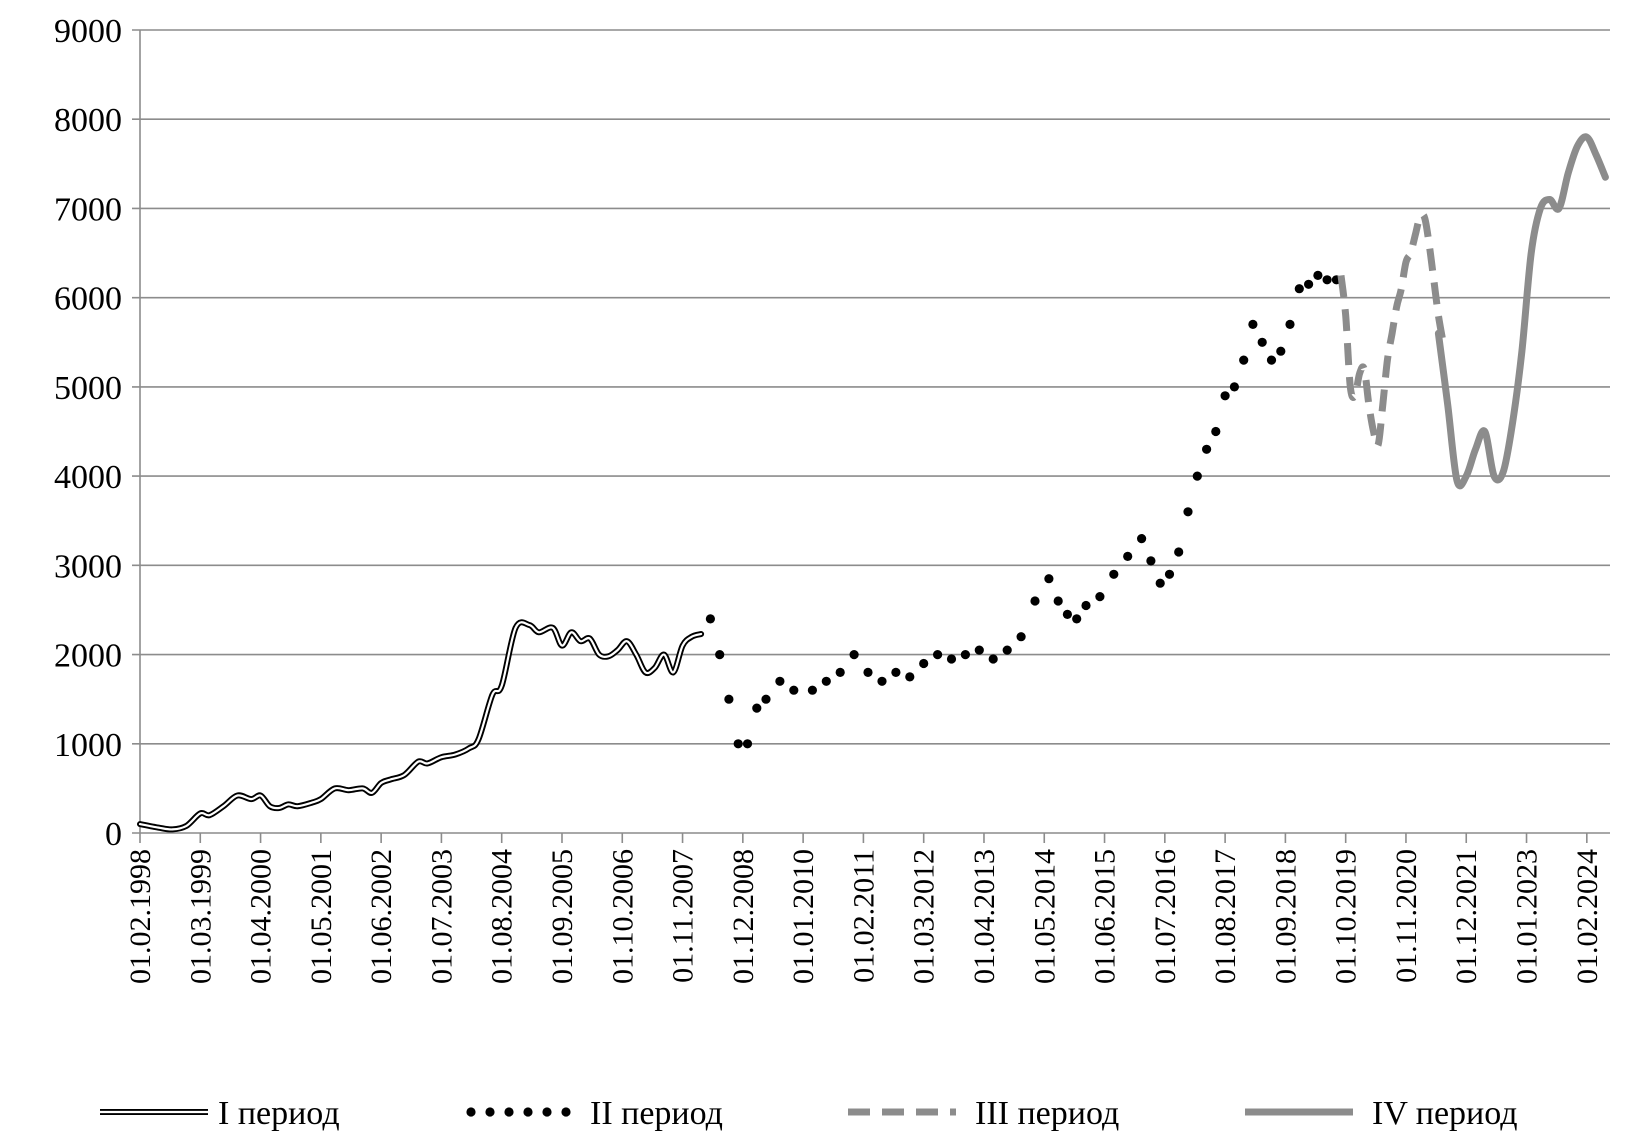 The width and height of the screenshot is (1647, 1140). What do you see at coordinates (279, 1113) in the screenshot?
I see `legend-label: I период` at bounding box center [279, 1113].